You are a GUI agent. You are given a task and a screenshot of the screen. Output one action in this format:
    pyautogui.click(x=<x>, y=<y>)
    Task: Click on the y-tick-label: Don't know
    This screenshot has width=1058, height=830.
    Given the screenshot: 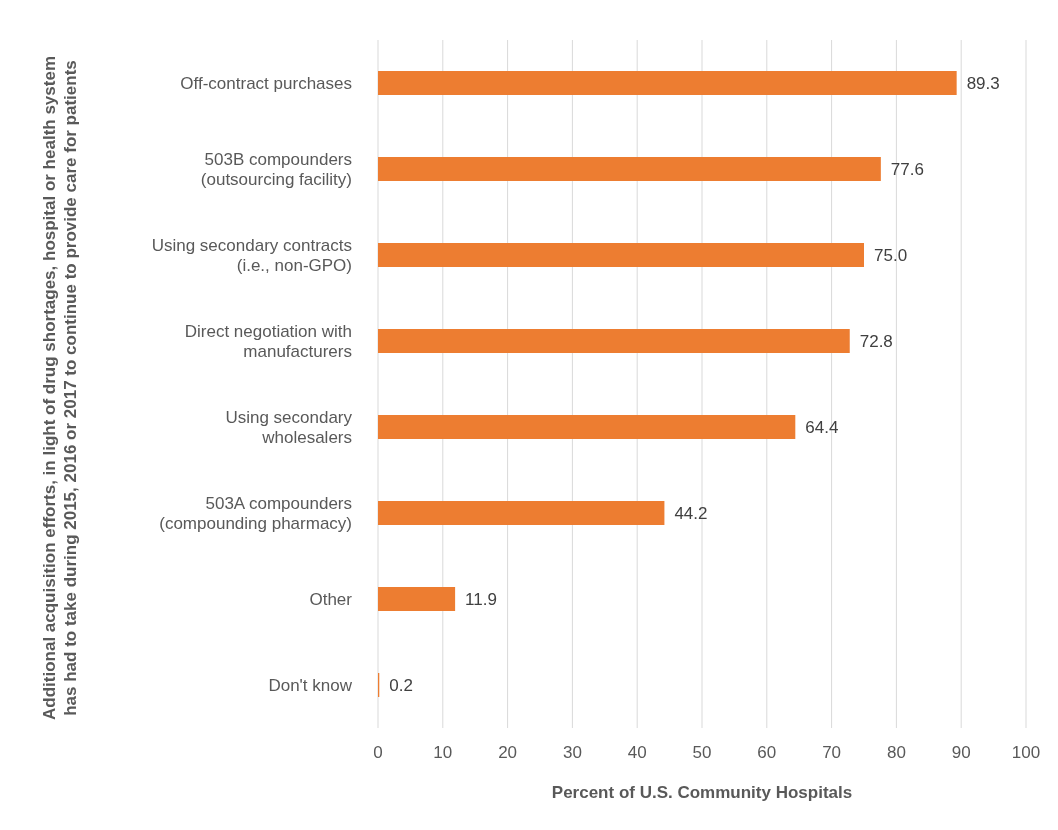 What is the action you would take?
    pyautogui.click(x=310, y=685)
    